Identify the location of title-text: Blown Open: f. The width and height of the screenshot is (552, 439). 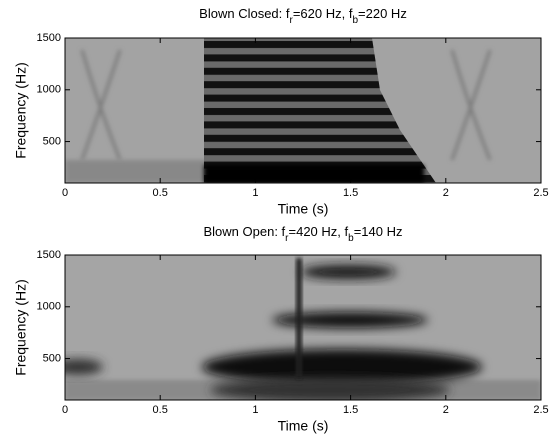
(245, 231).